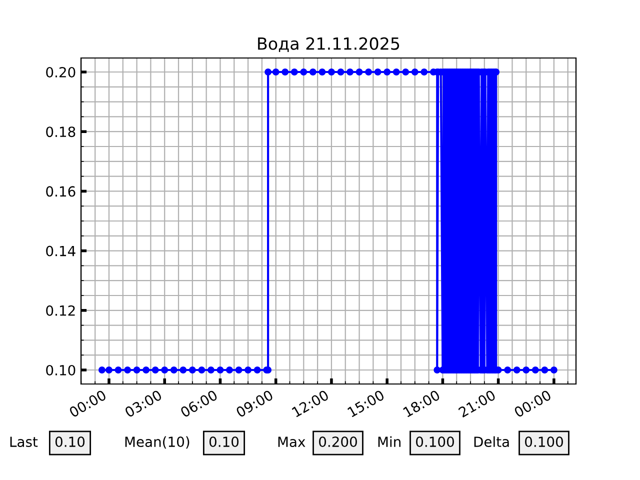 The width and height of the screenshot is (640, 480). What do you see at coordinates (389, 441) in the screenshot?
I see `text: Min` at bounding box center [389, 441].